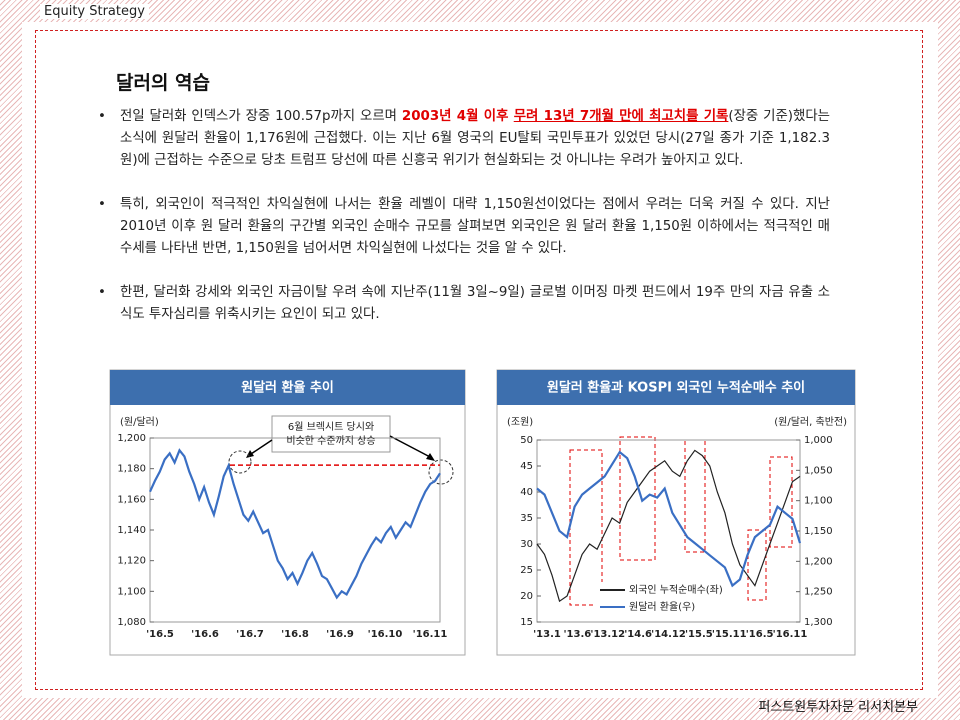 This screenshot has height=720, width=960. I want to click on y-tick-label: 1,100, so click(131, 591).